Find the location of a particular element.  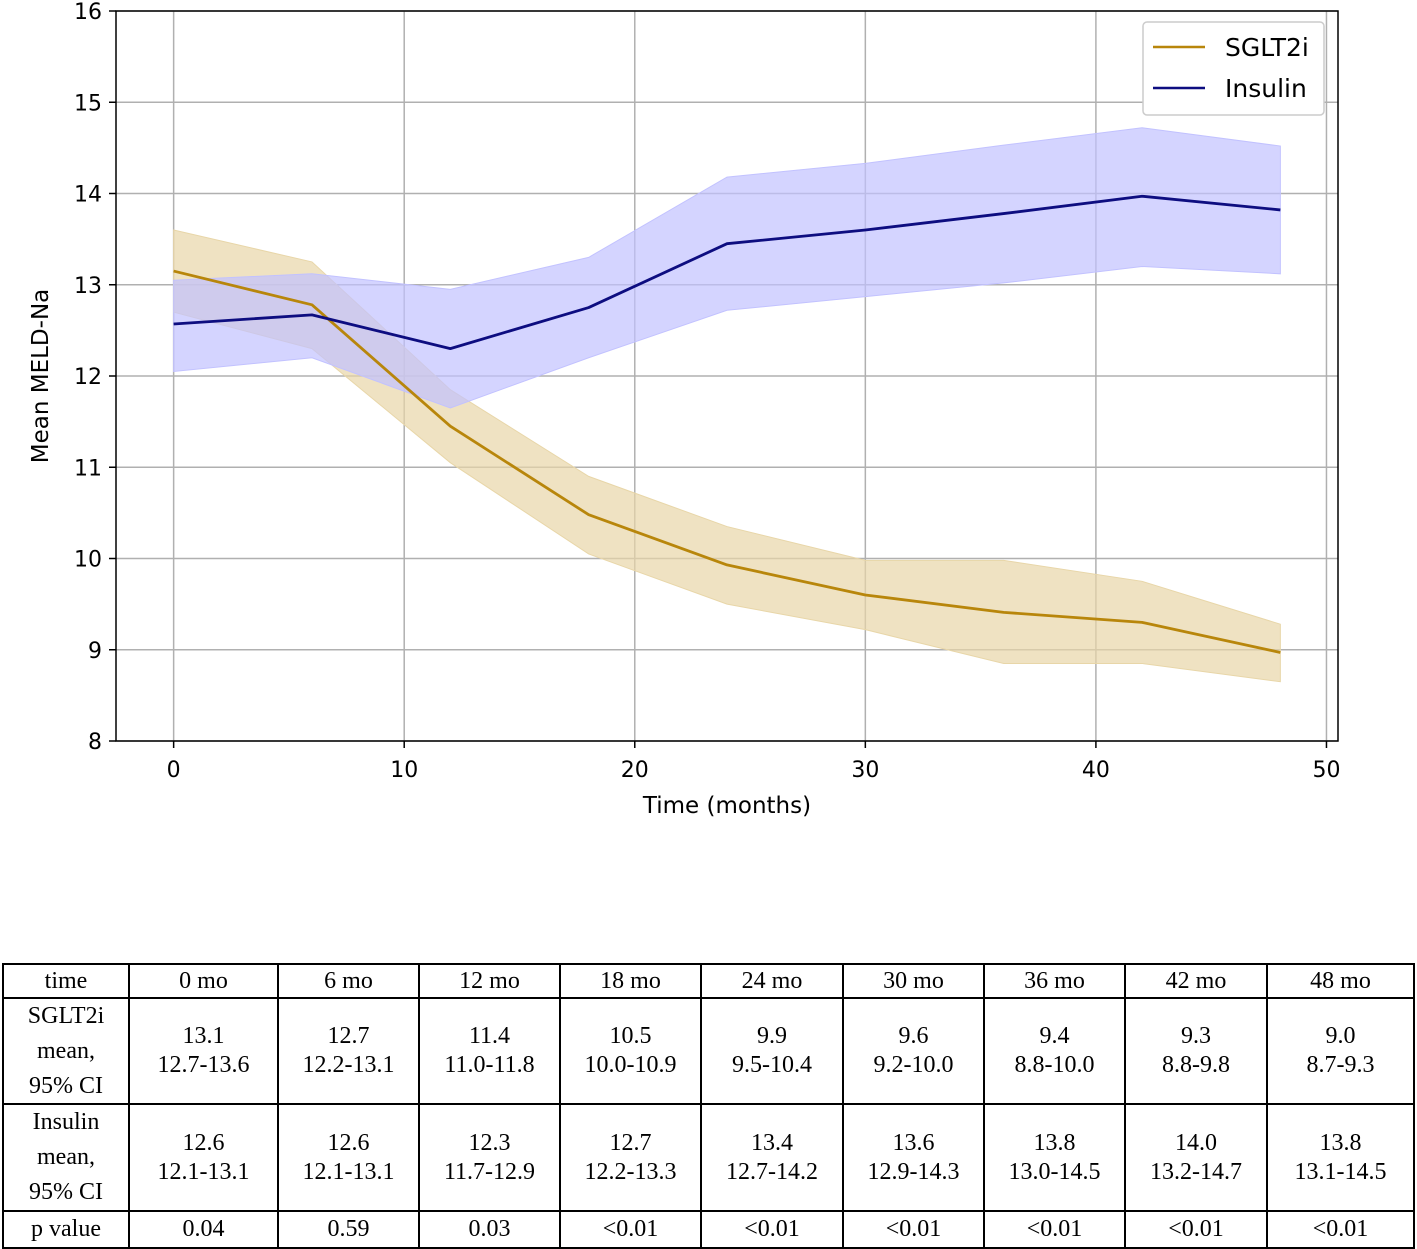

table-cell: 13.8 13.1-14.5 is located at coordinates (1340, 1157).